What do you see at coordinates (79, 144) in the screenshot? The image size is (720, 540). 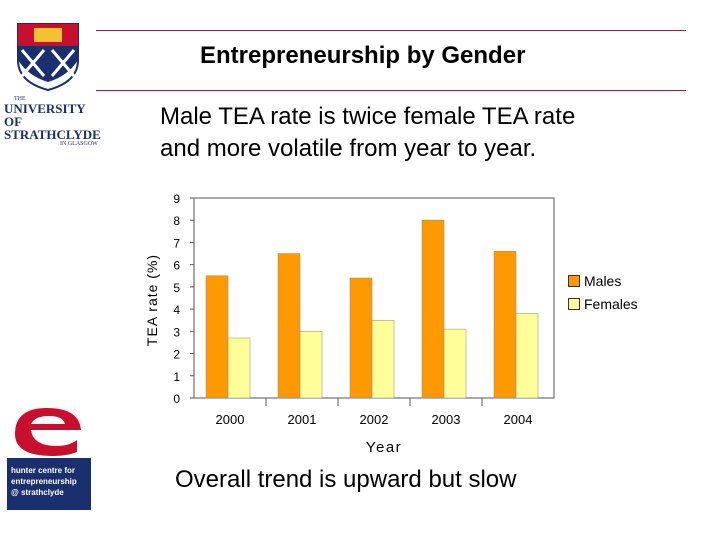 I see `university-line-glasgow: IN GLASGOW` at bounding box center [79, 144].